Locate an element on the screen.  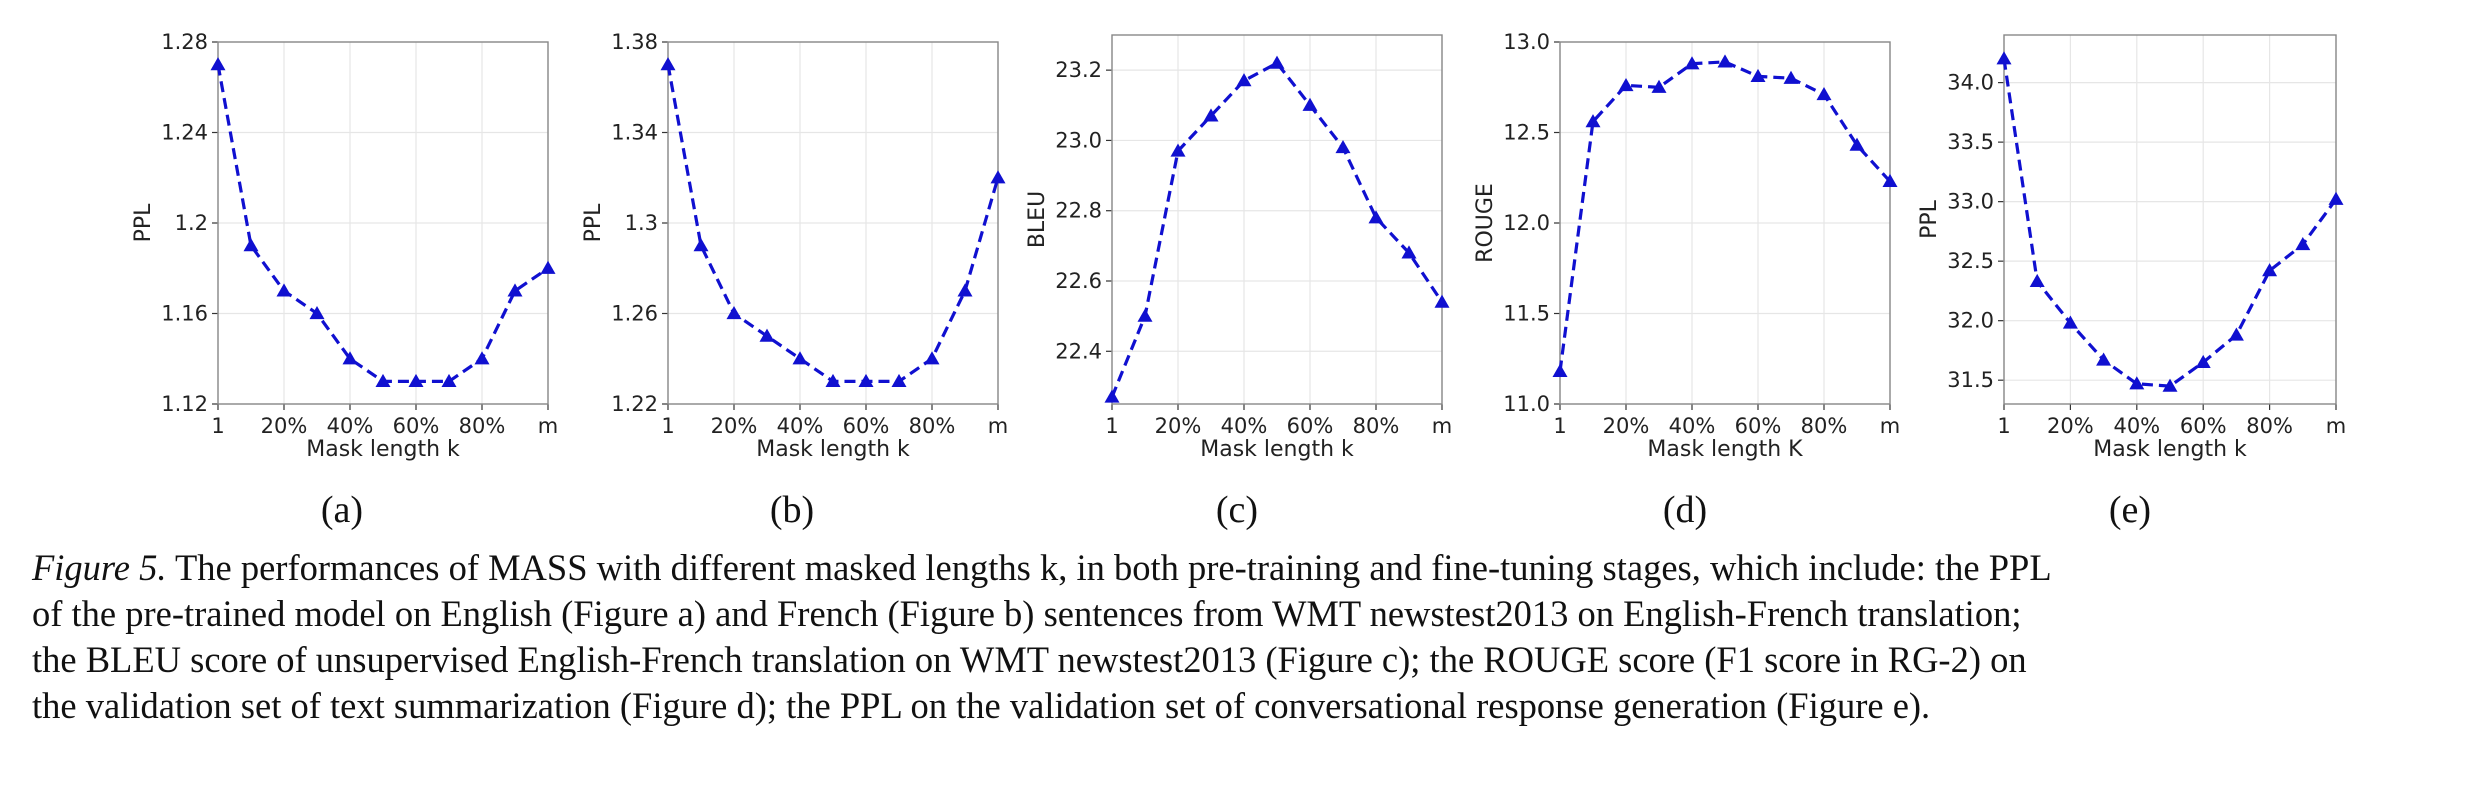
y-tick-label: 32.5 is located at coordinates (1970, 261).